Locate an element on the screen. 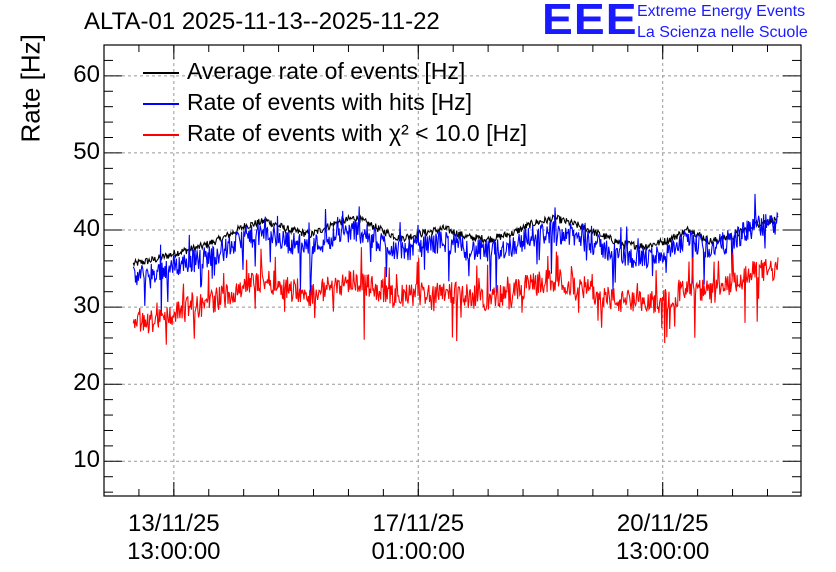 The image size is (836, 572). y-tick-label: 30 is located at coordinates (86, 306).